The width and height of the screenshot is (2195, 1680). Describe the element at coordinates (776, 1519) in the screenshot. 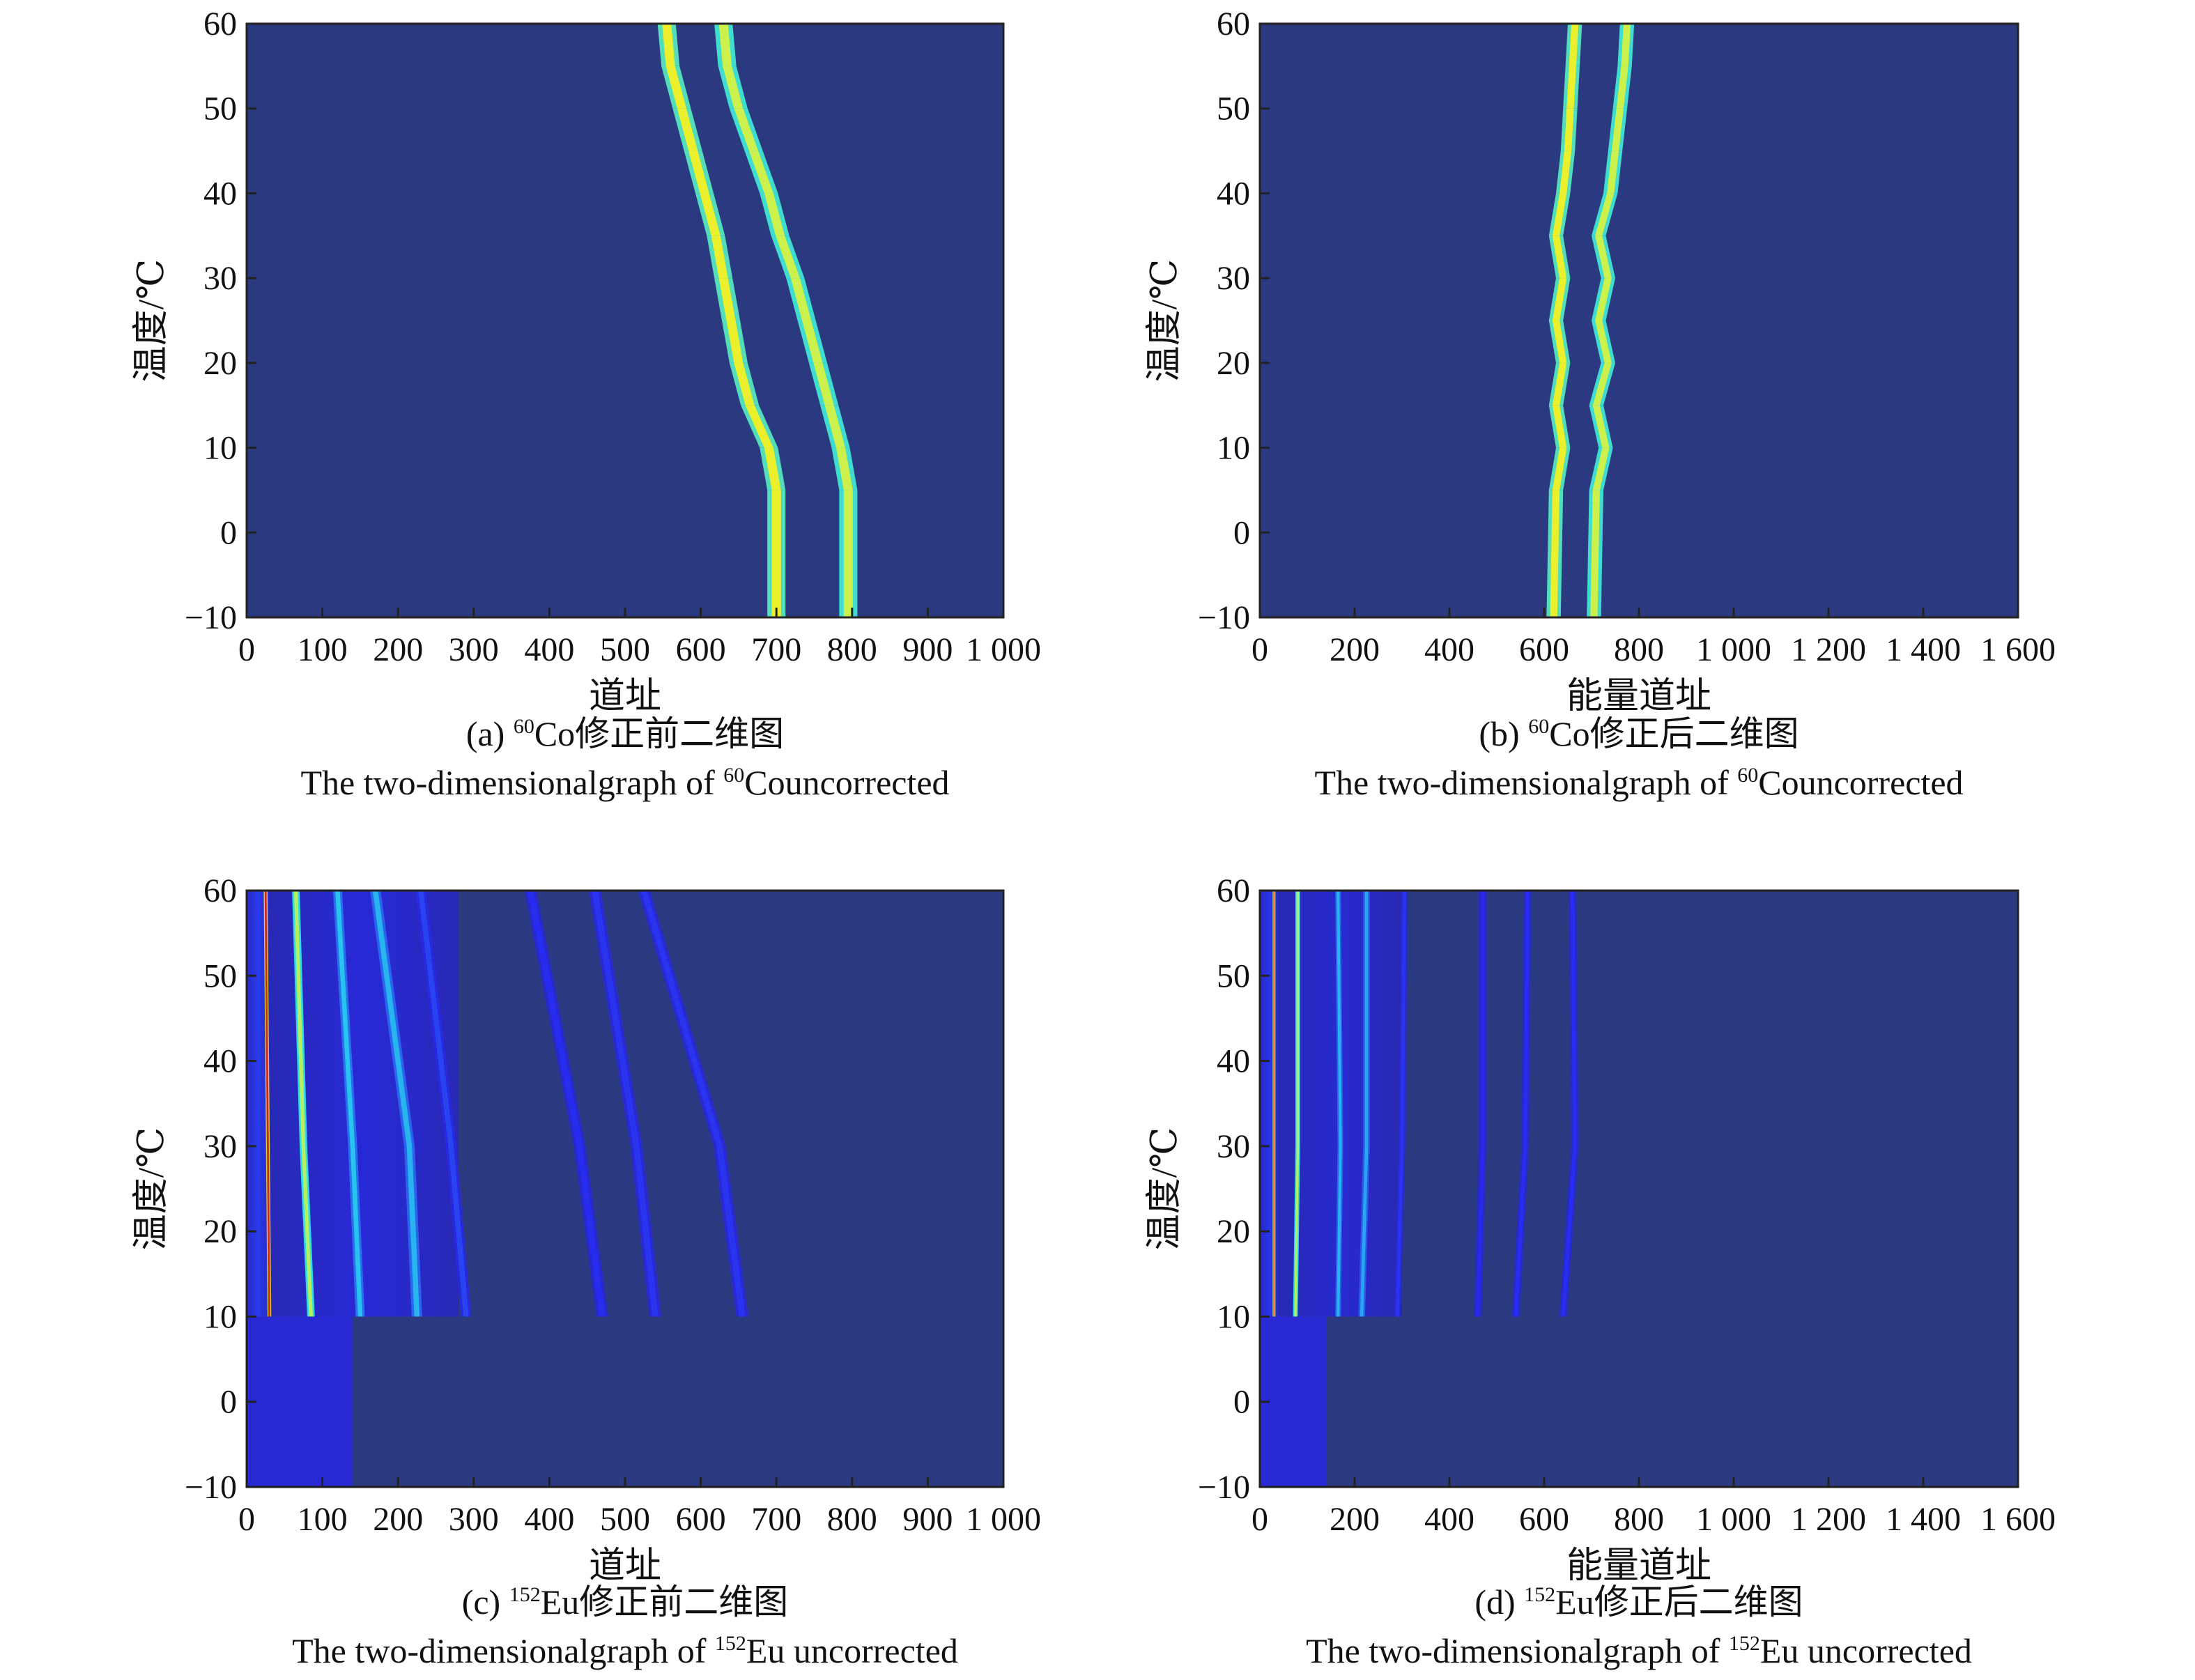

I see `x-tick-label: 700` at that location.